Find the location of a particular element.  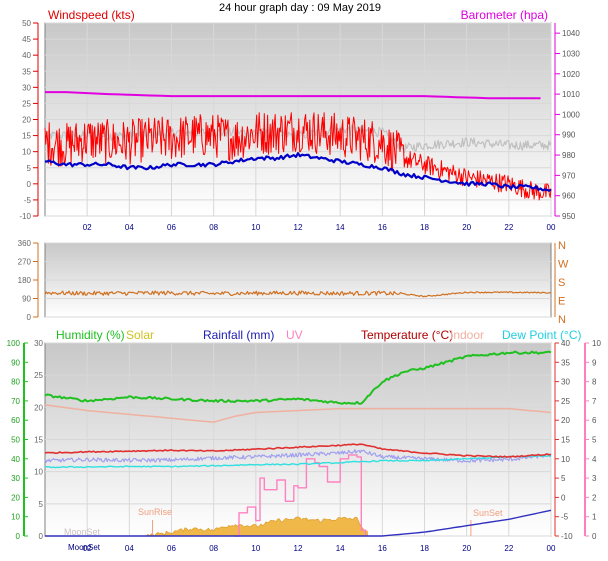

humidity-tick-label: 80 is located at coordinates (15, 382).